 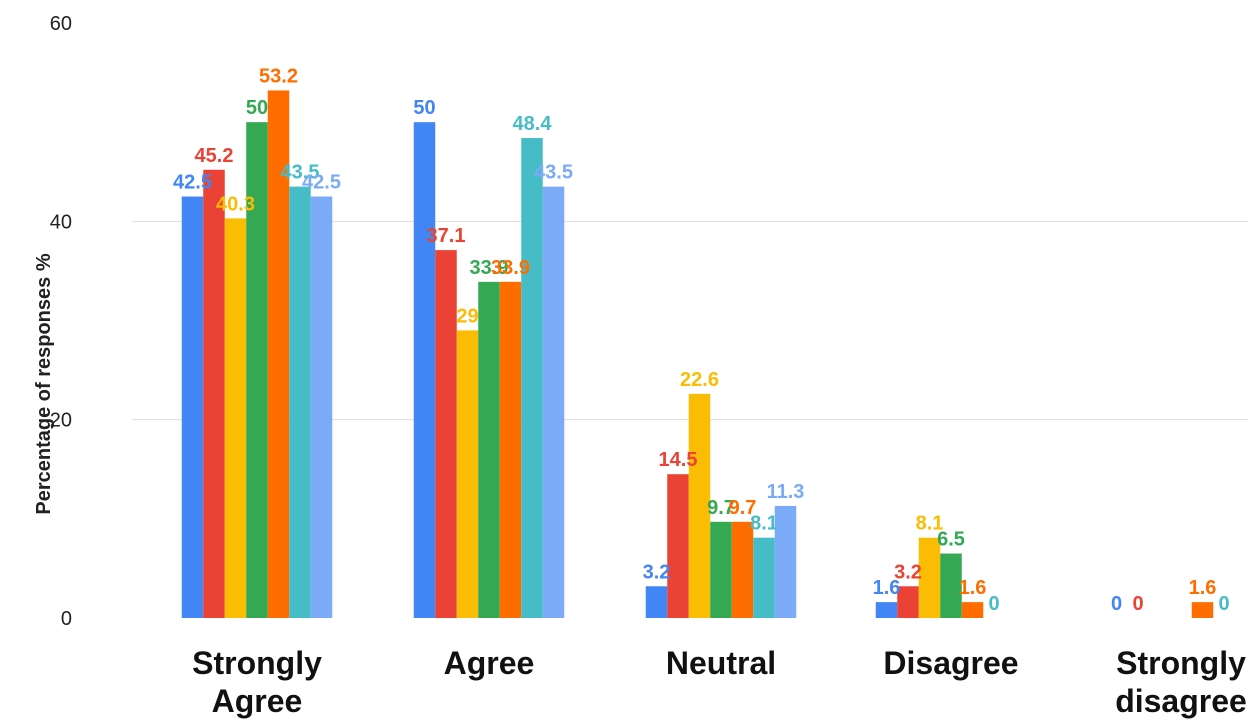 I want to click on data-label: 37.1, so click(x=446, y=236).